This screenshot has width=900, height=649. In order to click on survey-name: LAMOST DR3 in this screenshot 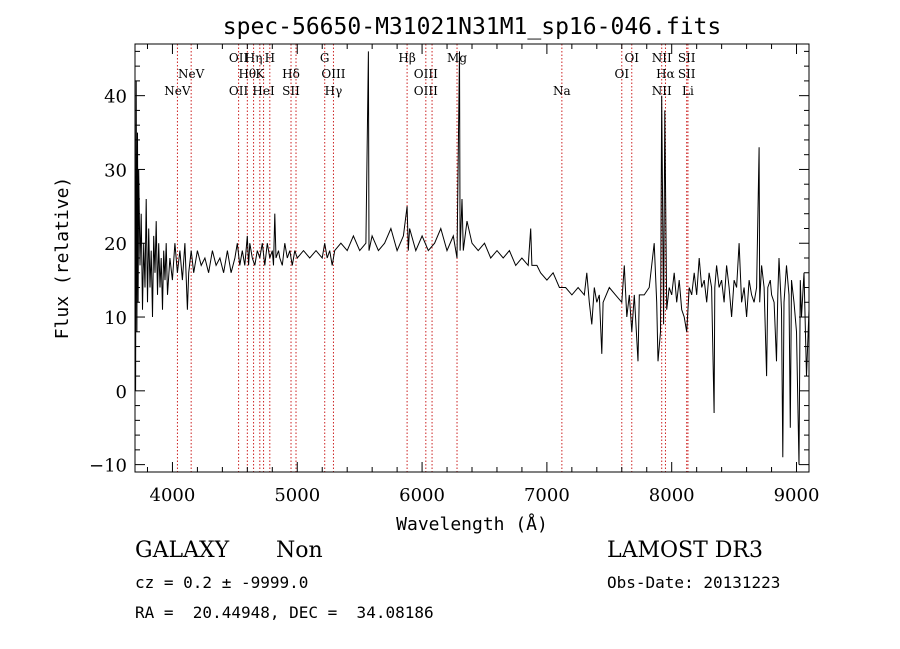, I will do `click(685, 550)`.